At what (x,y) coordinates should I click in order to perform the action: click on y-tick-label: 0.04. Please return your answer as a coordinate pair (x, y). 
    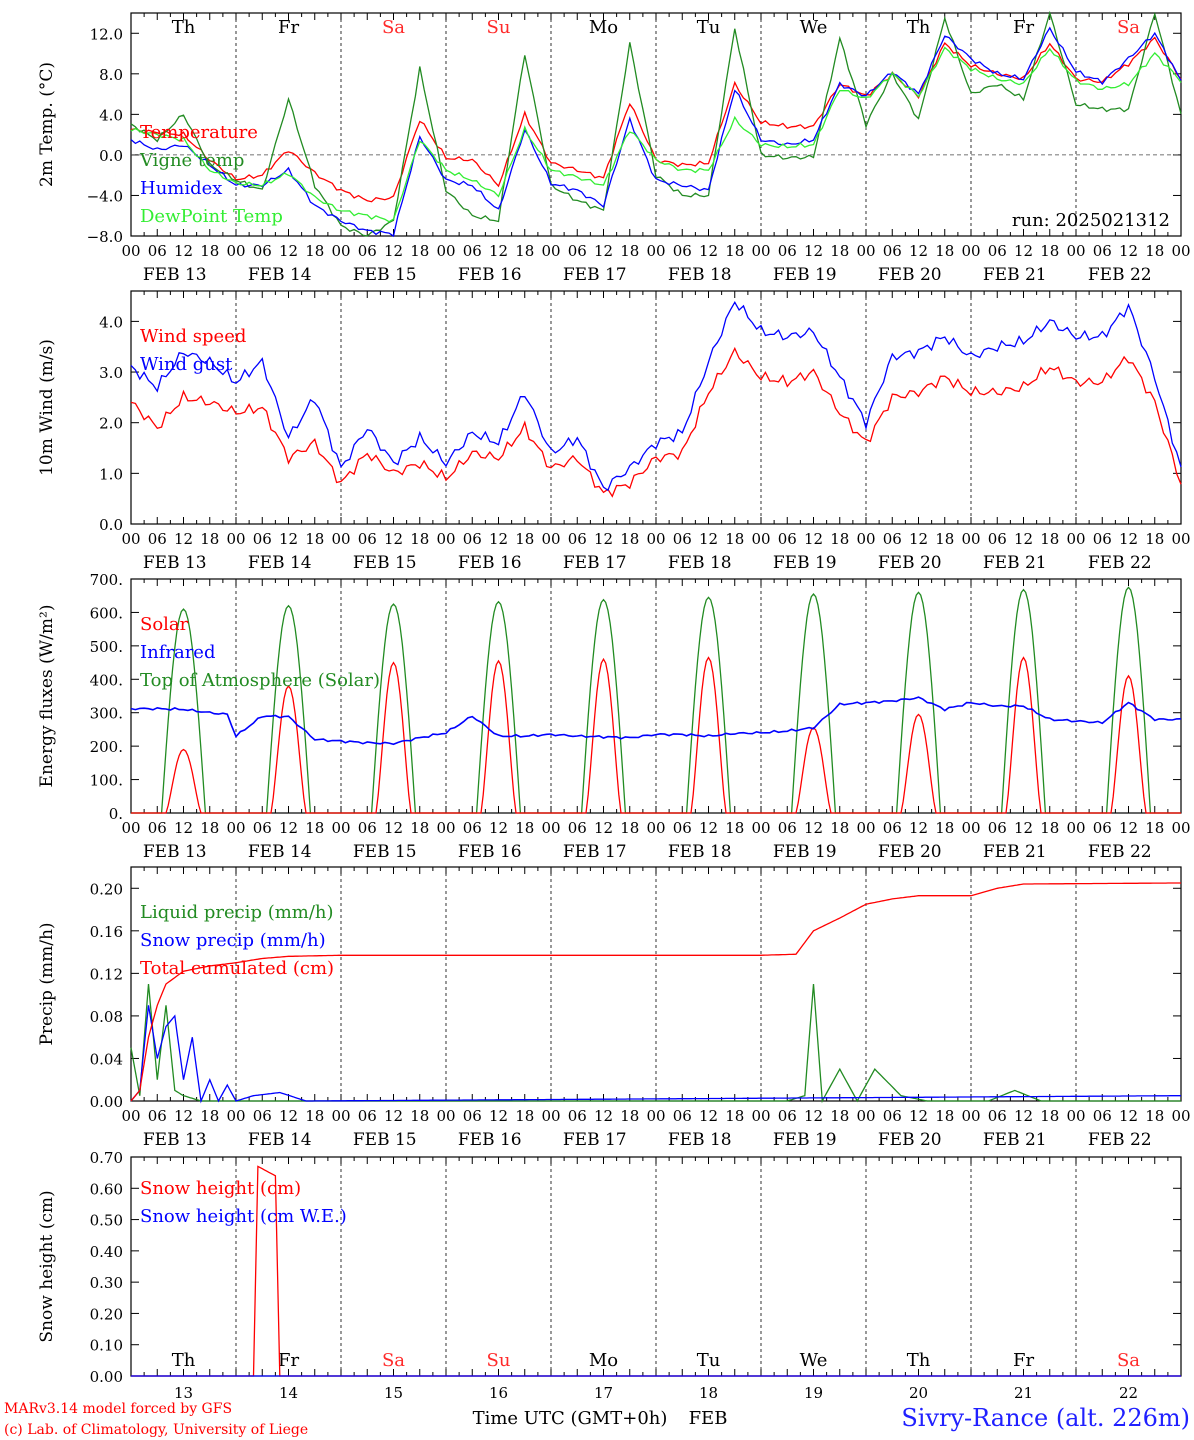
    Looking at the image, I should click on (106, 1059).